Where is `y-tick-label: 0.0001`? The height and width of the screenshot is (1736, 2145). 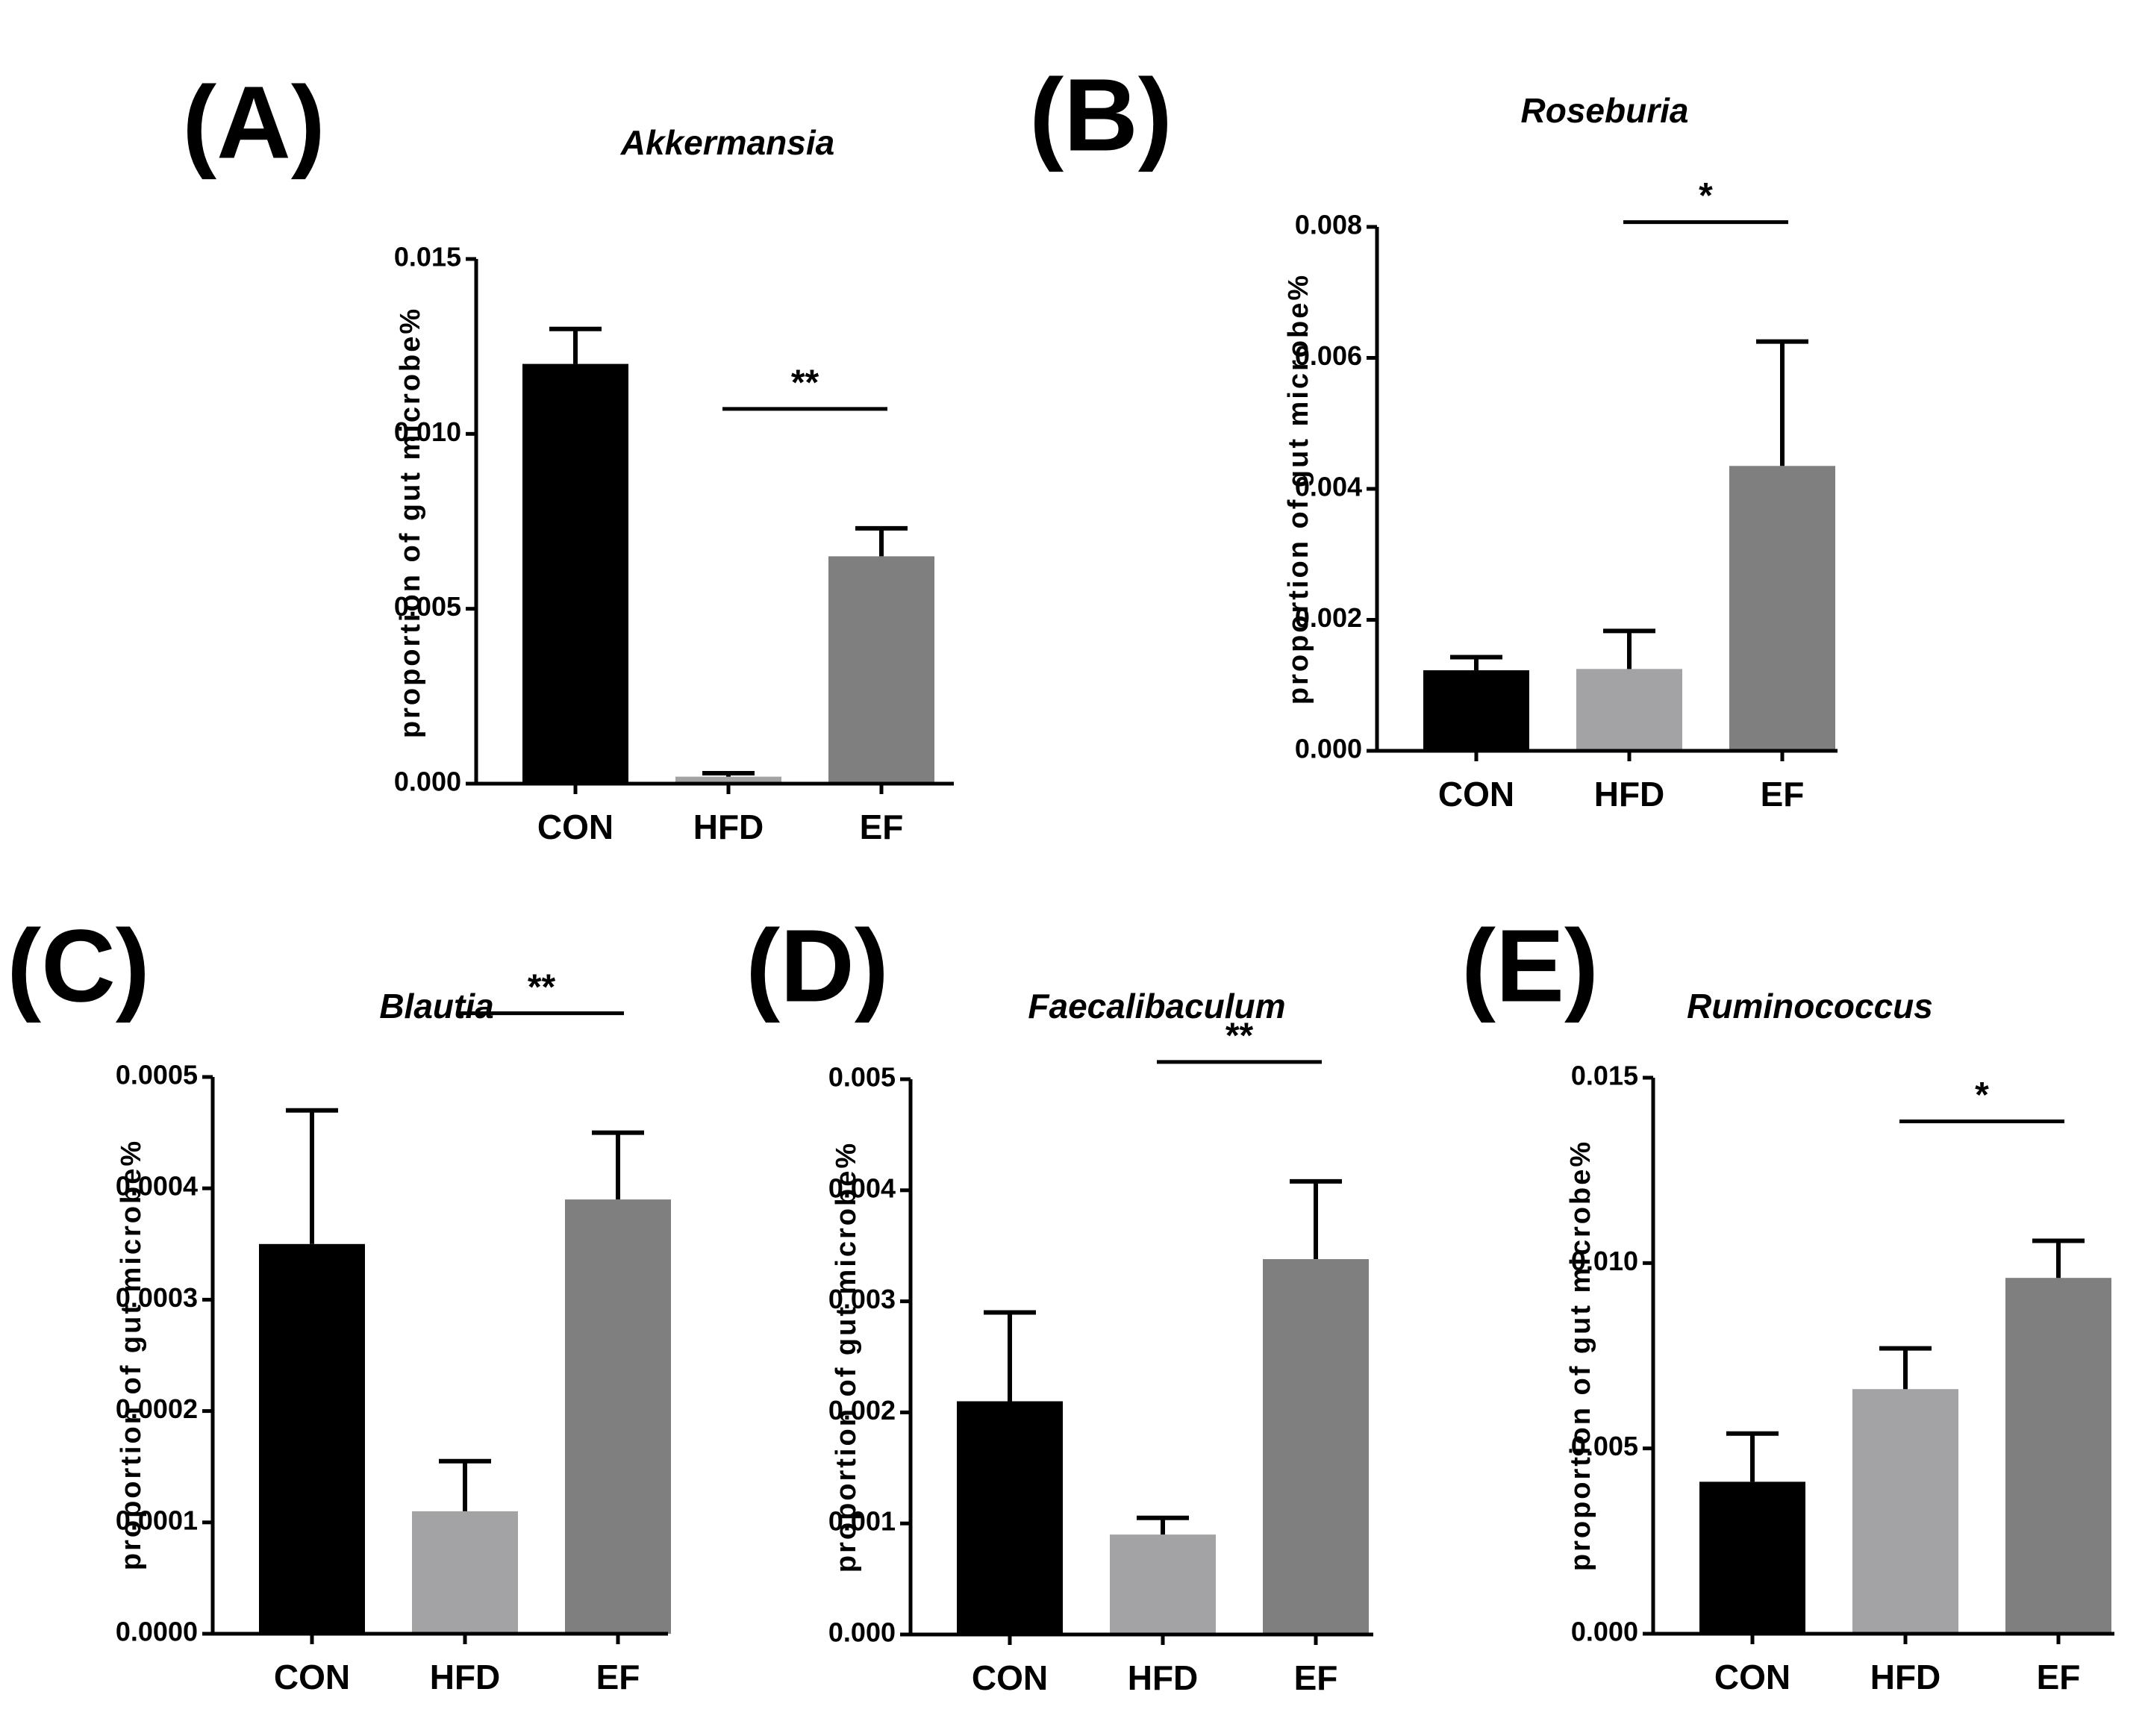 y-tick-label: 0.0001 is located at coordinates (157, 1520).